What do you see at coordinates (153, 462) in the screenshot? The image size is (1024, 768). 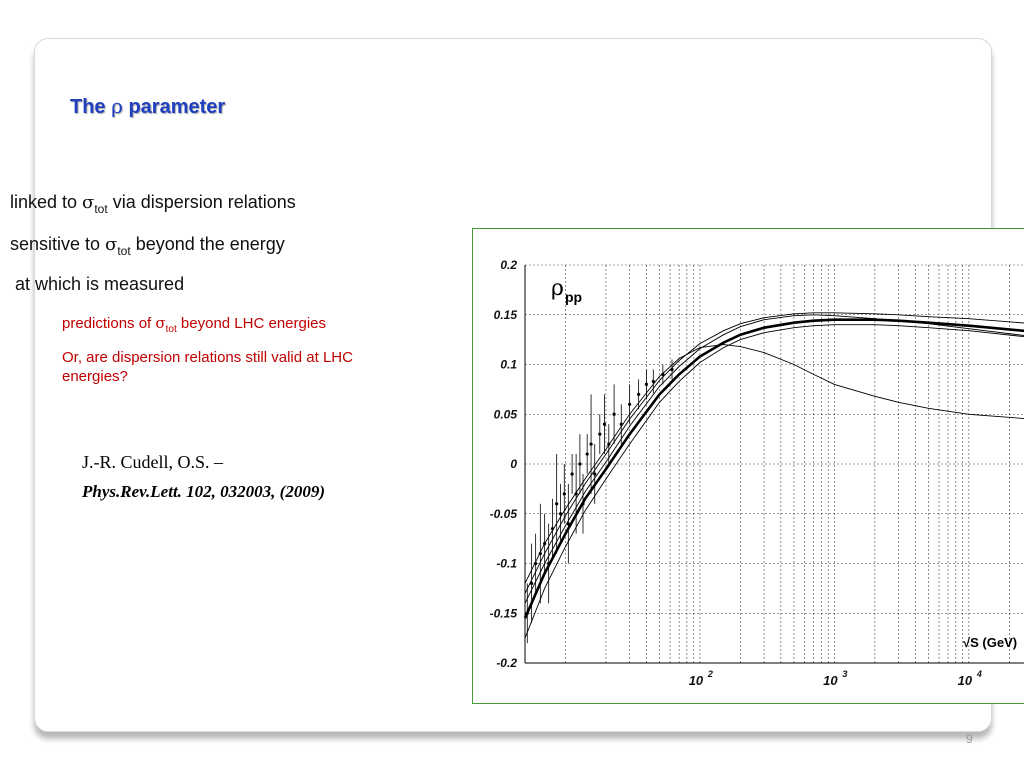 I see `reference-authors: J.-R. Cudell, O.S. –` at bounding box center [153, 462].